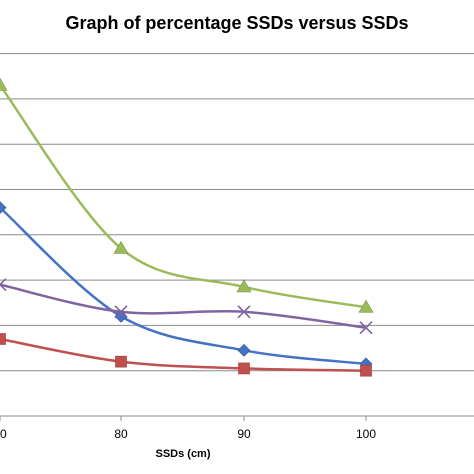  What do you see at coordinates (237, 23) in the screenshot?
I see `chart-title: Graph of percentage SSDs versus SSDs` at bounding box center [237, 23].